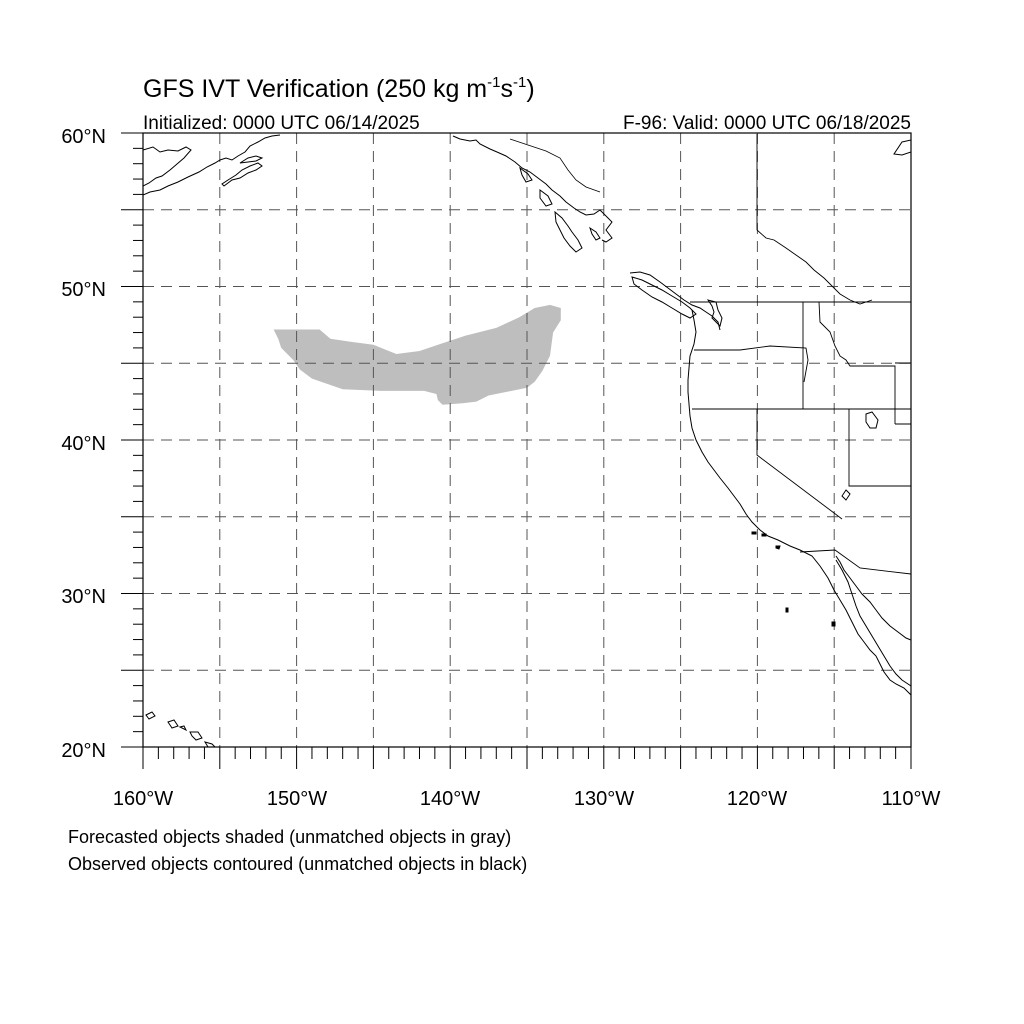 This screenshot has height=1024, width=1024. What do you see at coordinates (519, 82) in the screenshot?
I see `title-sup-2: -1` at bounding box center [519, 82].